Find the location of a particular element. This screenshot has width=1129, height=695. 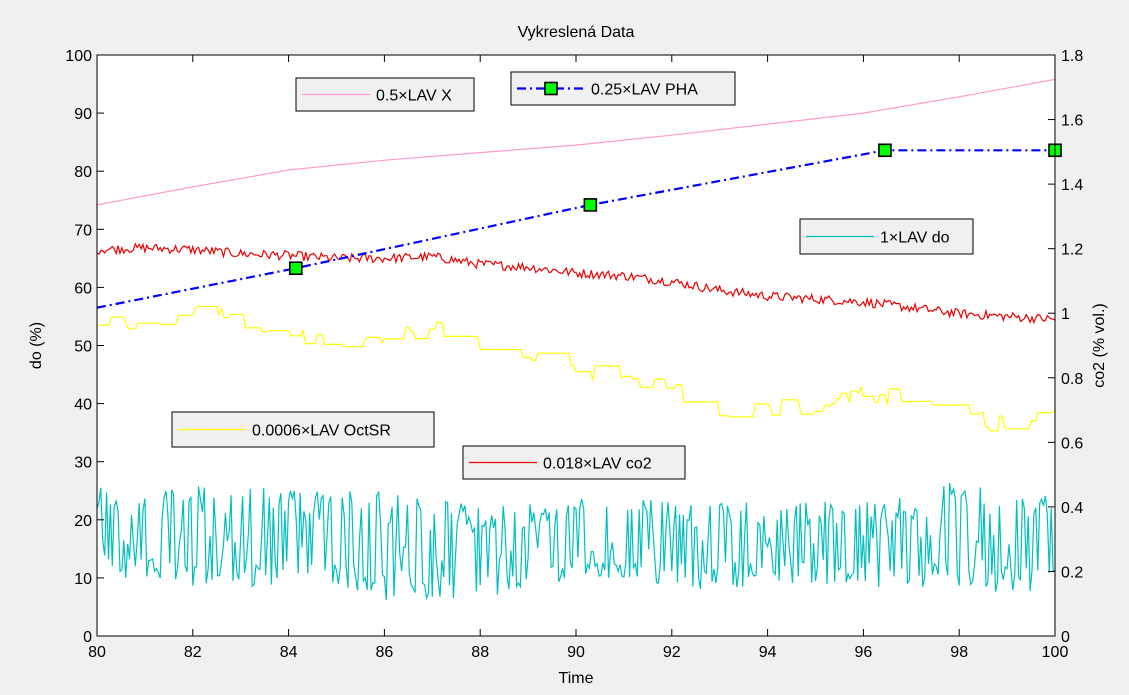

x-tick-label: 86 is located at coordinates (385, 652).